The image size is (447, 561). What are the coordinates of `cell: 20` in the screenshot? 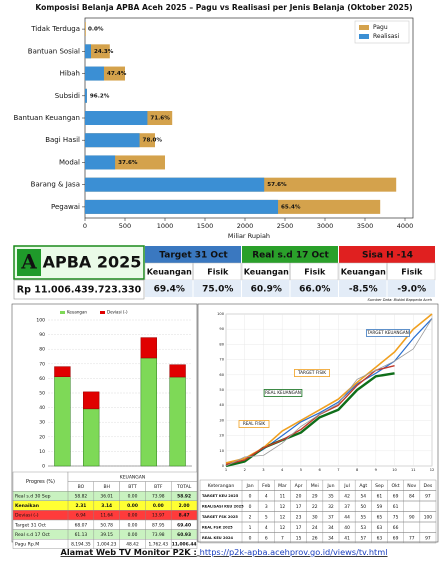 It's located at (299, 496).